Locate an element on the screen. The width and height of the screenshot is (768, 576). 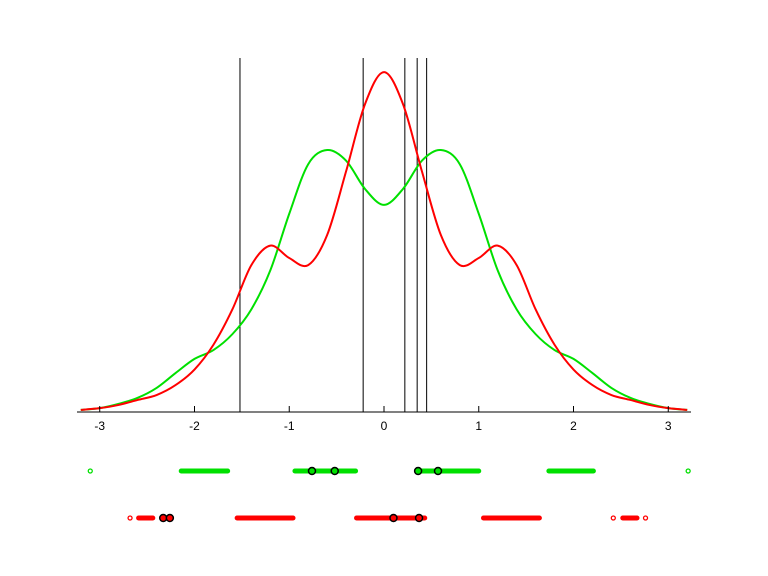
sample-rows is located at coordinates (389, 494).